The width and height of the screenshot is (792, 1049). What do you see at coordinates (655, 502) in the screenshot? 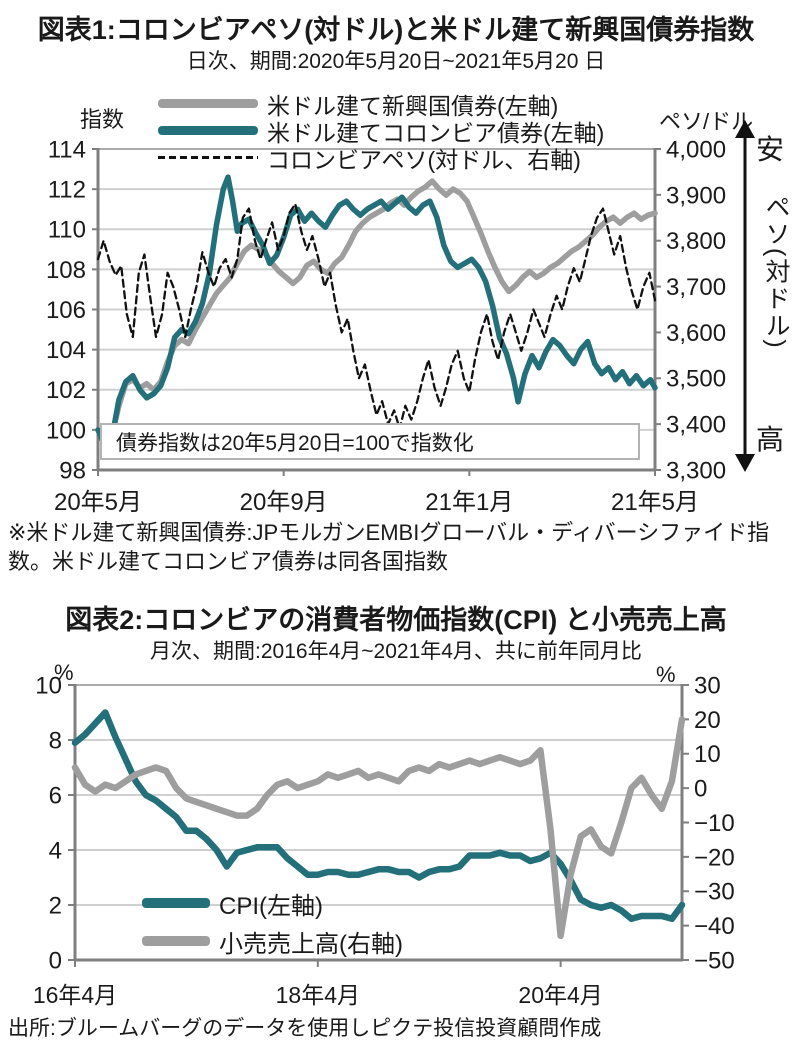
I see `x-axis-tick-label: 21年5月` at bounding box center [655, 502].